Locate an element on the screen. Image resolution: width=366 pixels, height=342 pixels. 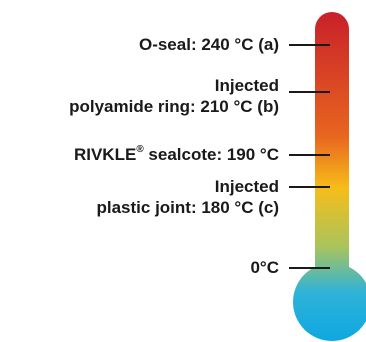
label-polyamide-ring: Injected polyamide ring: 210 °C (b) is located at coordinates (174, 96).